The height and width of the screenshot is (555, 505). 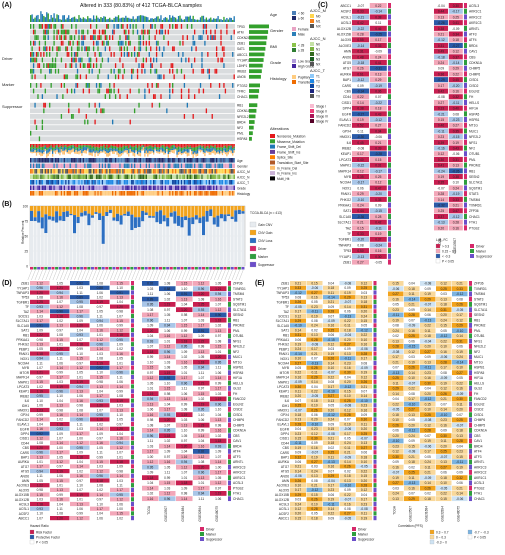 I want to click on hr-value: 1.03, so click(x=100, y=467).